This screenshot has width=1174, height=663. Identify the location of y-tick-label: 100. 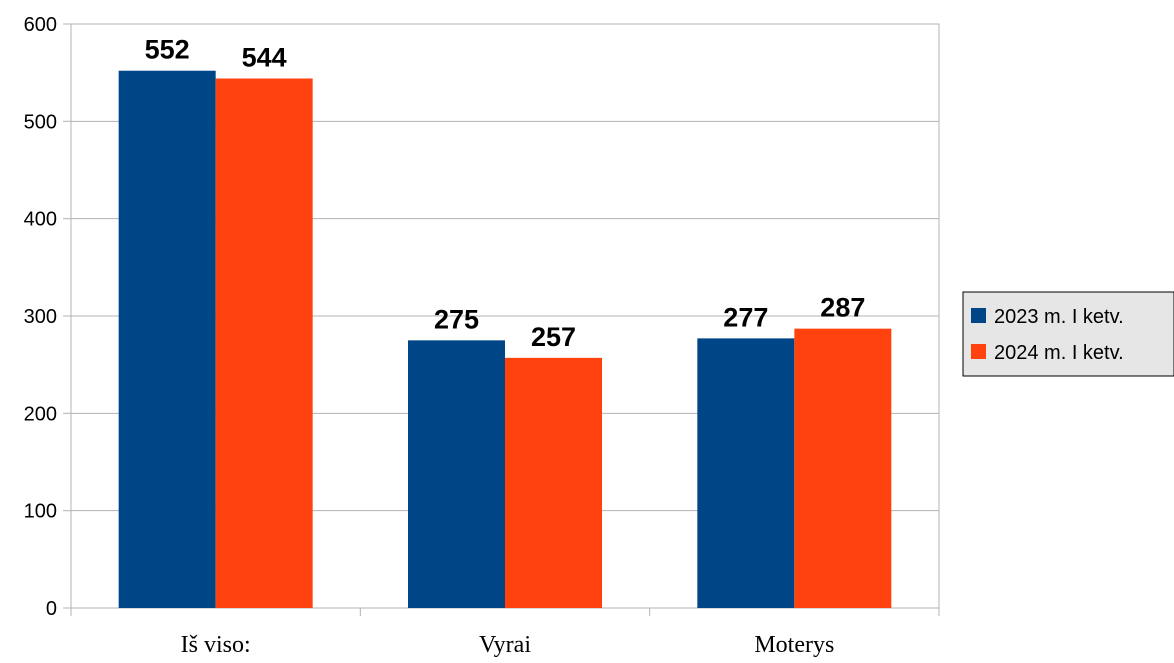
(40, 512).